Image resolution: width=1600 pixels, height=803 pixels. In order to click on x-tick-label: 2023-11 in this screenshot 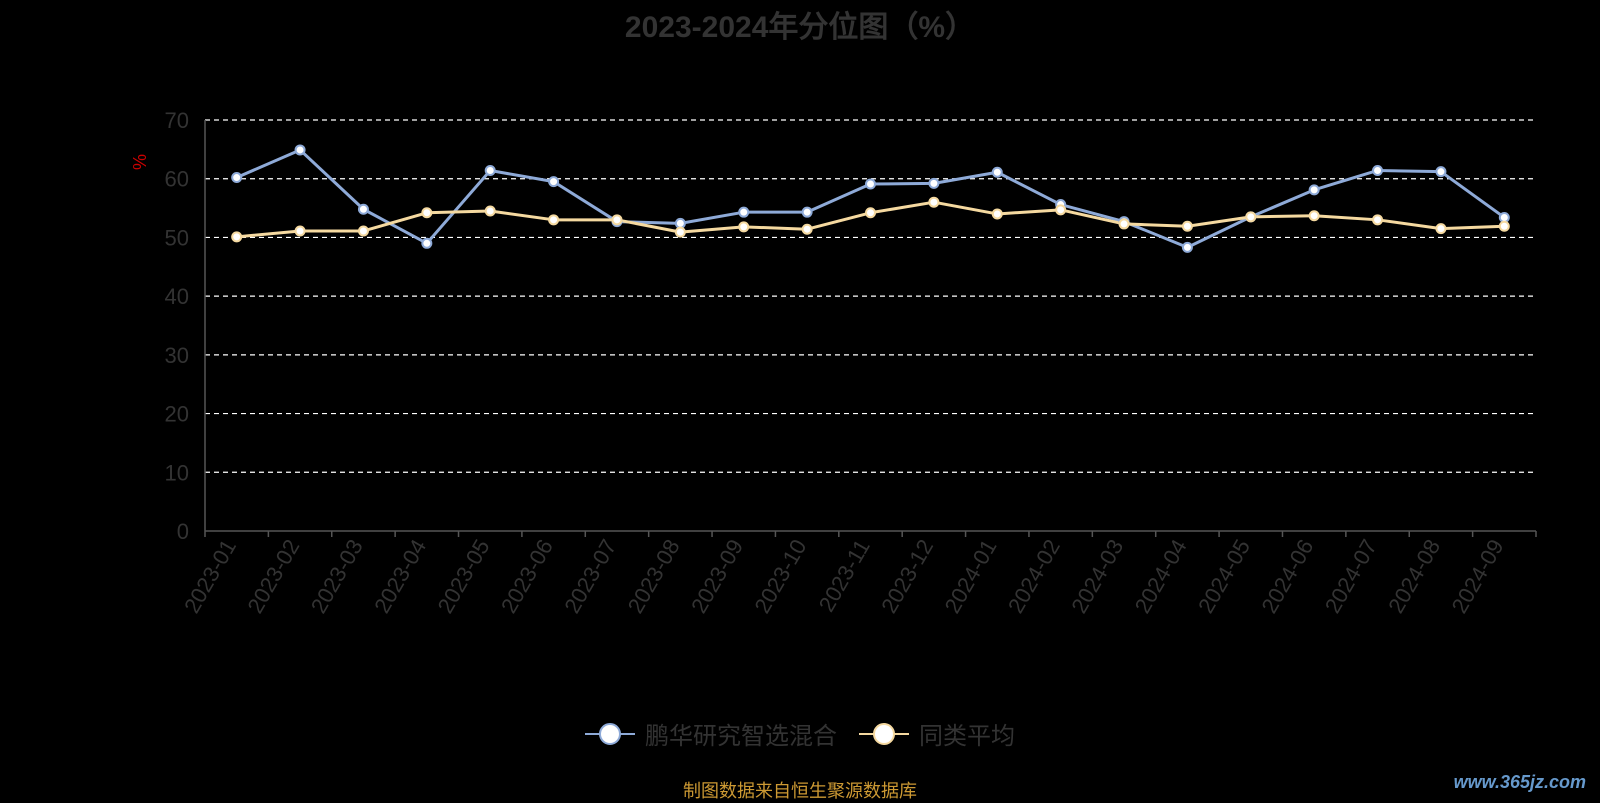, I will do `click(844, 575)`.